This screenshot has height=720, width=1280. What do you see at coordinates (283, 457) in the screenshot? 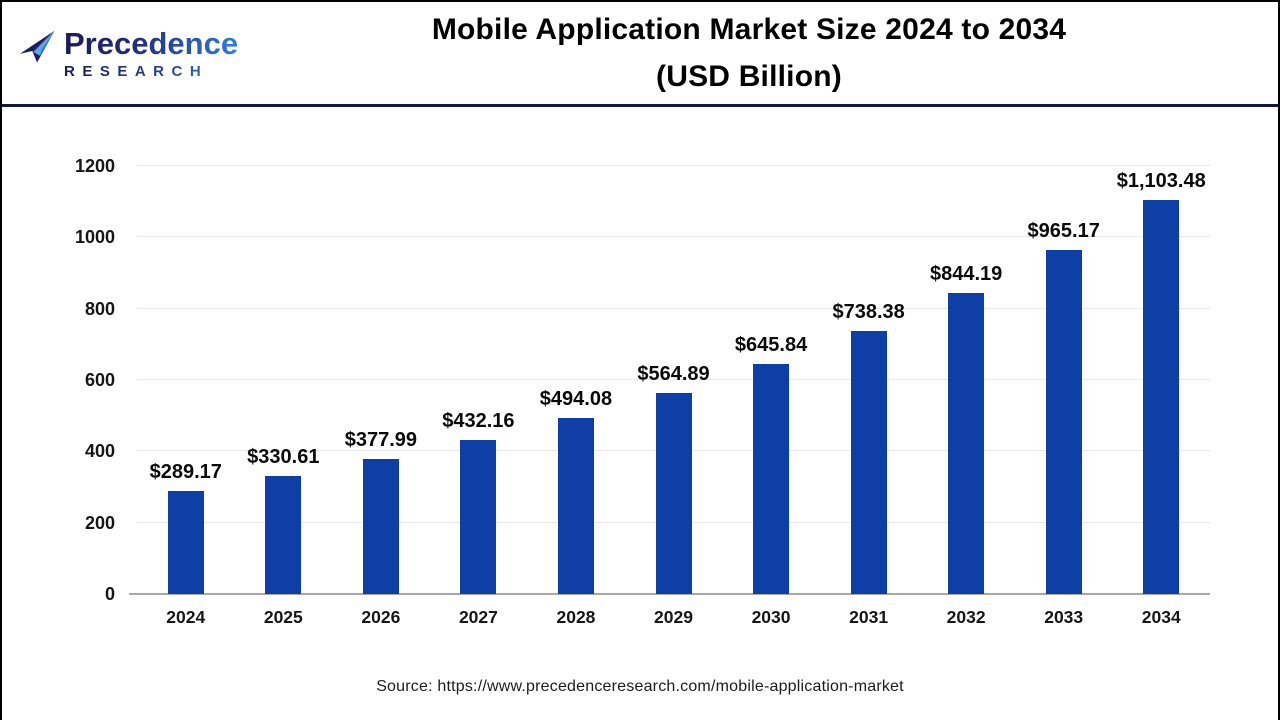
I see `value-label-2025: $330.61` at bounding box center [283, 457].